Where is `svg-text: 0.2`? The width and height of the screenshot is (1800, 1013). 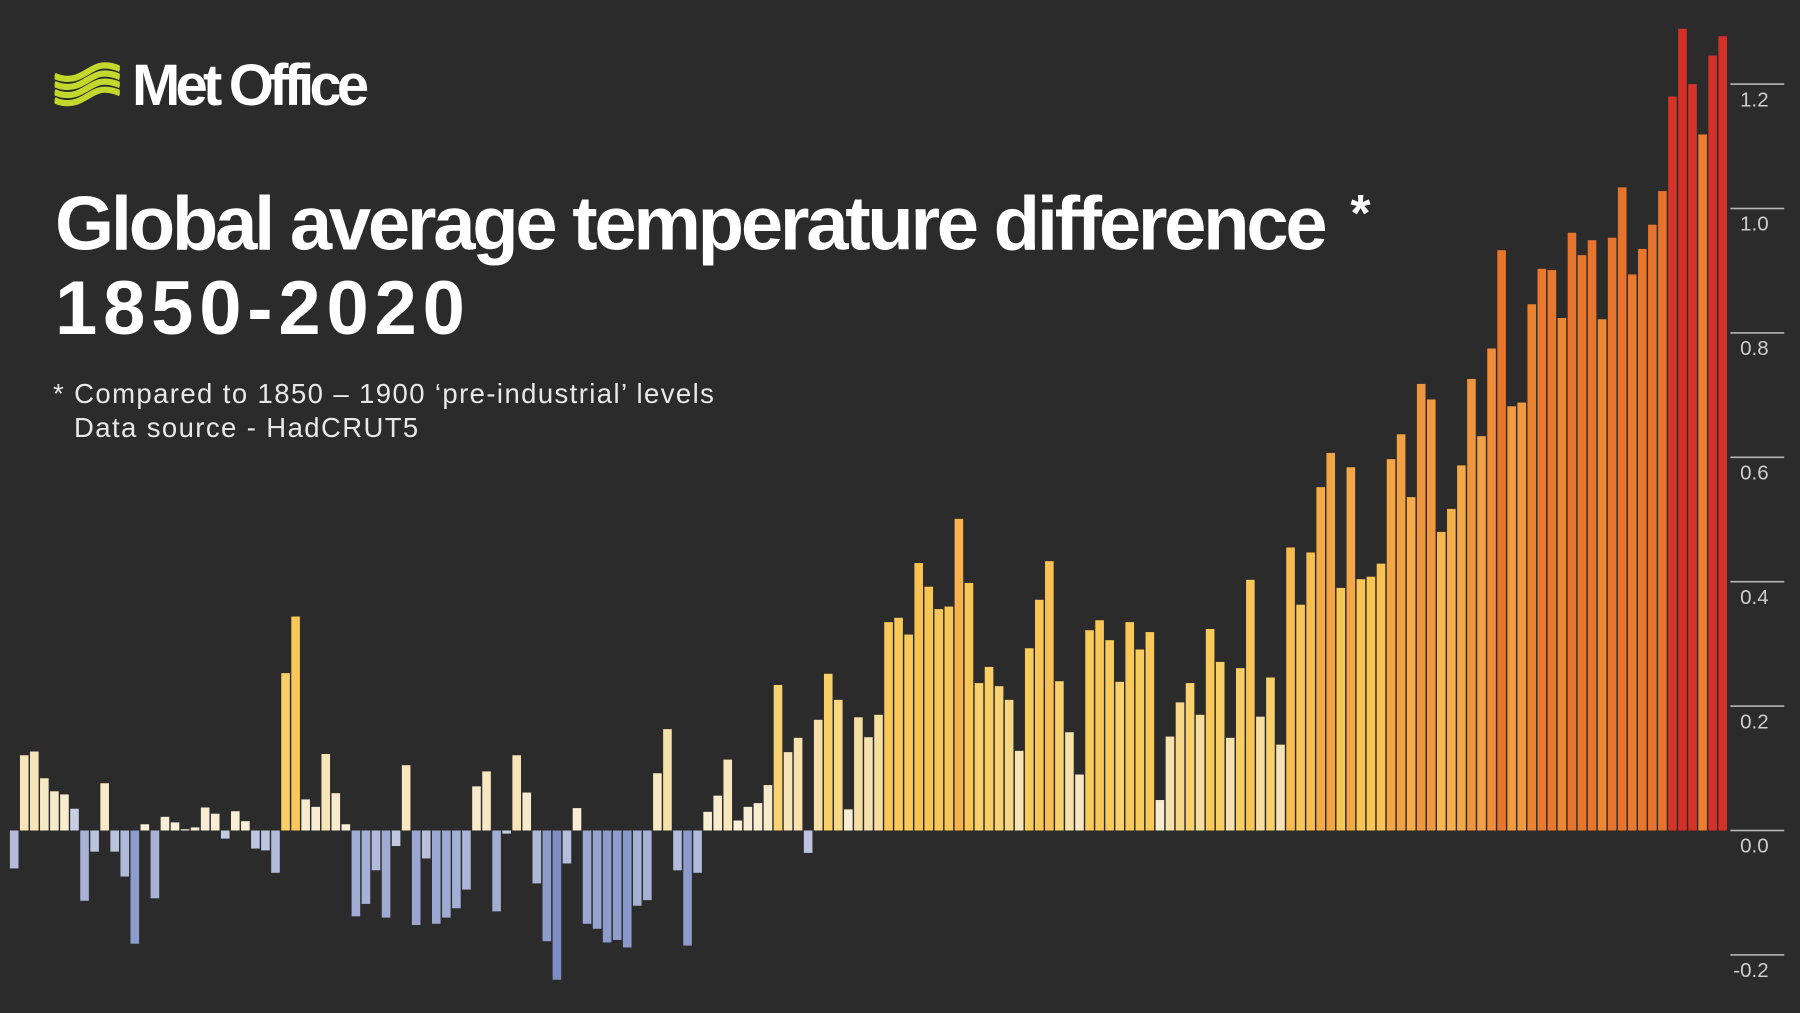
svg-text: 0.2 is located at coordinates (1754, 721).